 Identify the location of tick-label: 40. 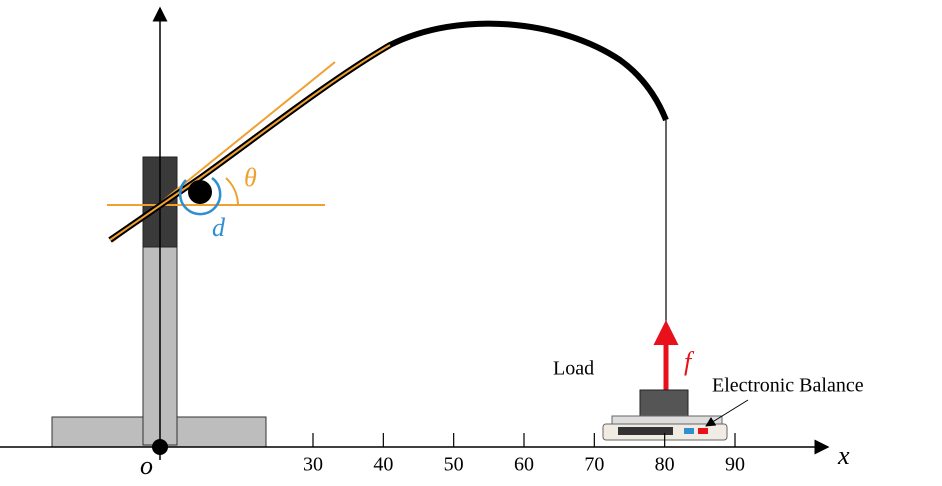
(383, 465).